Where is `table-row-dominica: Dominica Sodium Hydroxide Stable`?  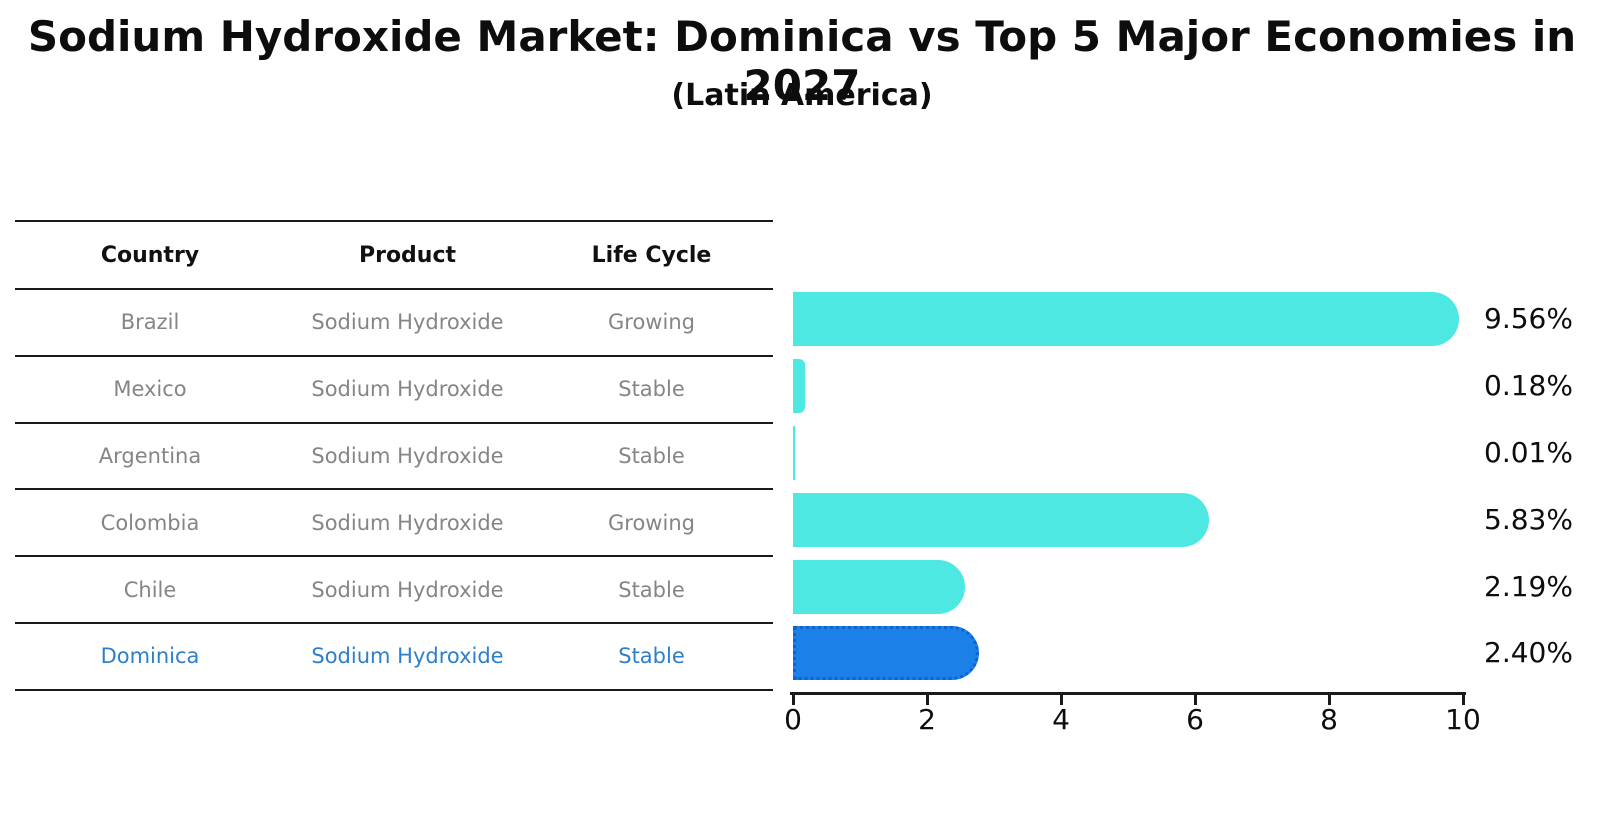
table-row-dominica: Dominica Sodium Hydroxide Stable is located at coordinates (394, 657).